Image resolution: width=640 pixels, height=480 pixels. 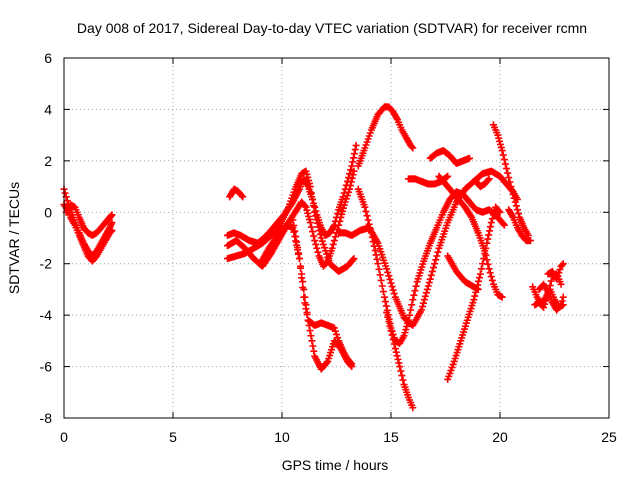 I want to click on y-axis-label: SDTVAR / TECUs, so click(x=14, y=238).